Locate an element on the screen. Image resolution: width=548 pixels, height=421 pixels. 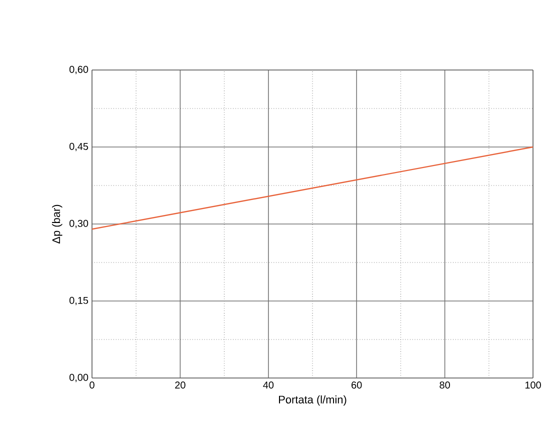
x-tick-label: 80 is located at coordinates (445, 385).